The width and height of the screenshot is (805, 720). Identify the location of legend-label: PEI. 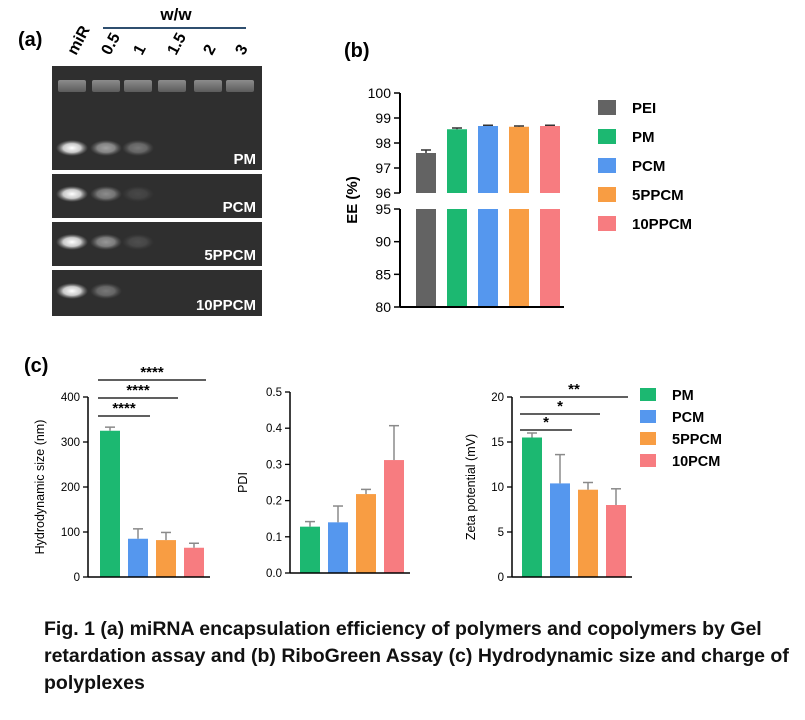
(644, 108).